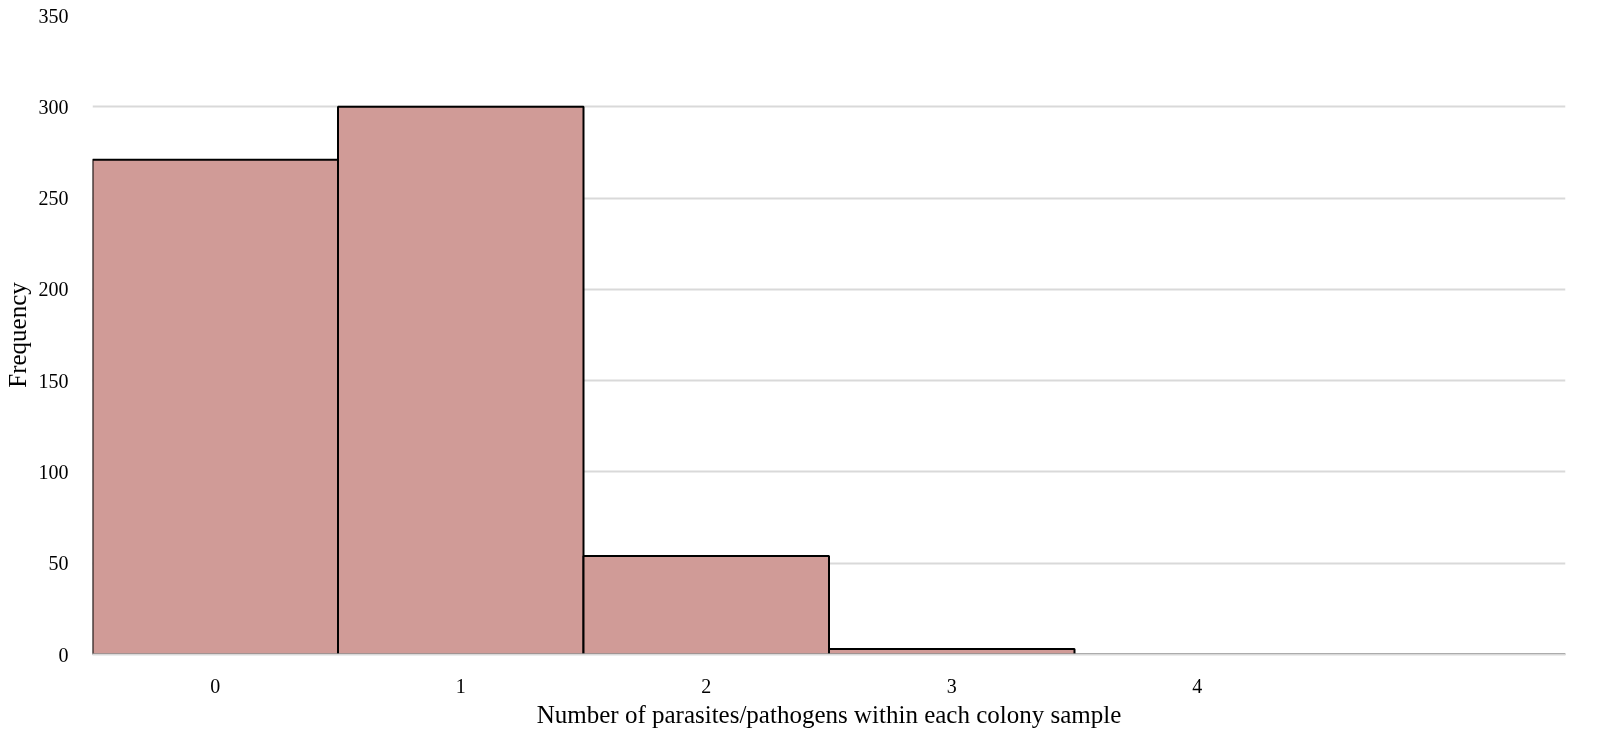  Describe the element at coordinates (53, 198) in the screenshot. I see `y-tick-label: 250` at that location.